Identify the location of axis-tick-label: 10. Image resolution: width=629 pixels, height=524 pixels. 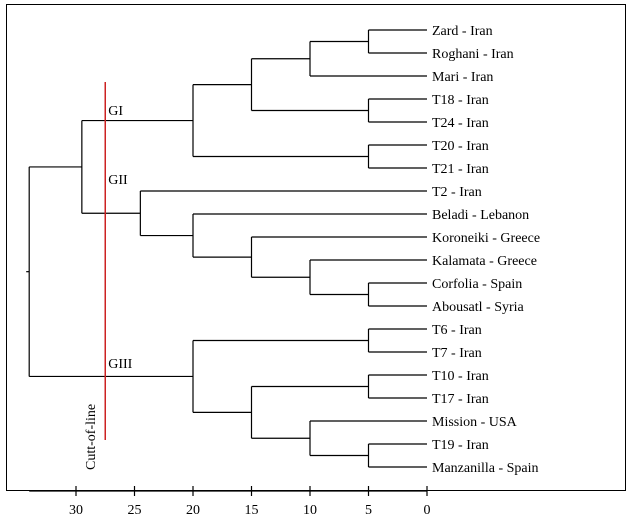
(310, 510).